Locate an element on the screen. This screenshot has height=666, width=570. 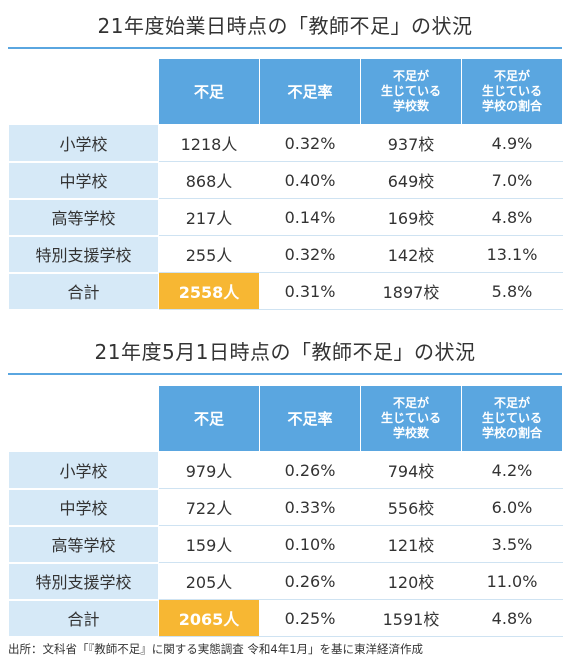
cell-shortage-rate: 0.10% is located at coordinates (310, 544).